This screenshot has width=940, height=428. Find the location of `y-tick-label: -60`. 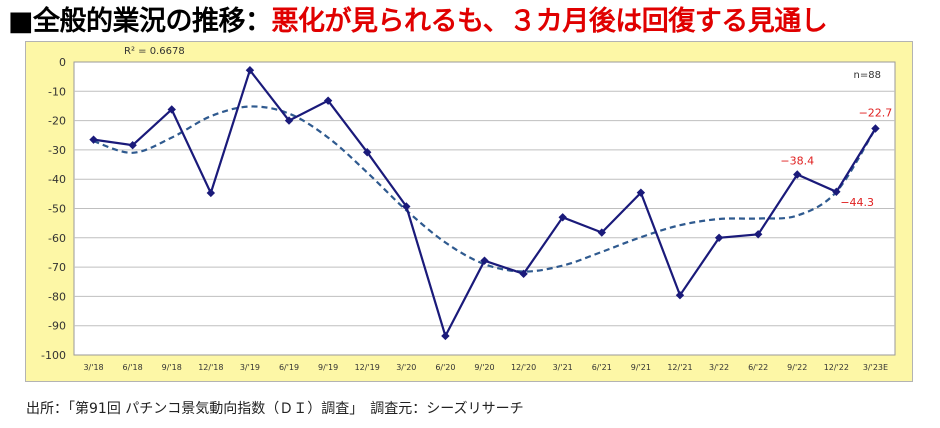

y-tick-label: -60 is located at coordinates (57, 238).